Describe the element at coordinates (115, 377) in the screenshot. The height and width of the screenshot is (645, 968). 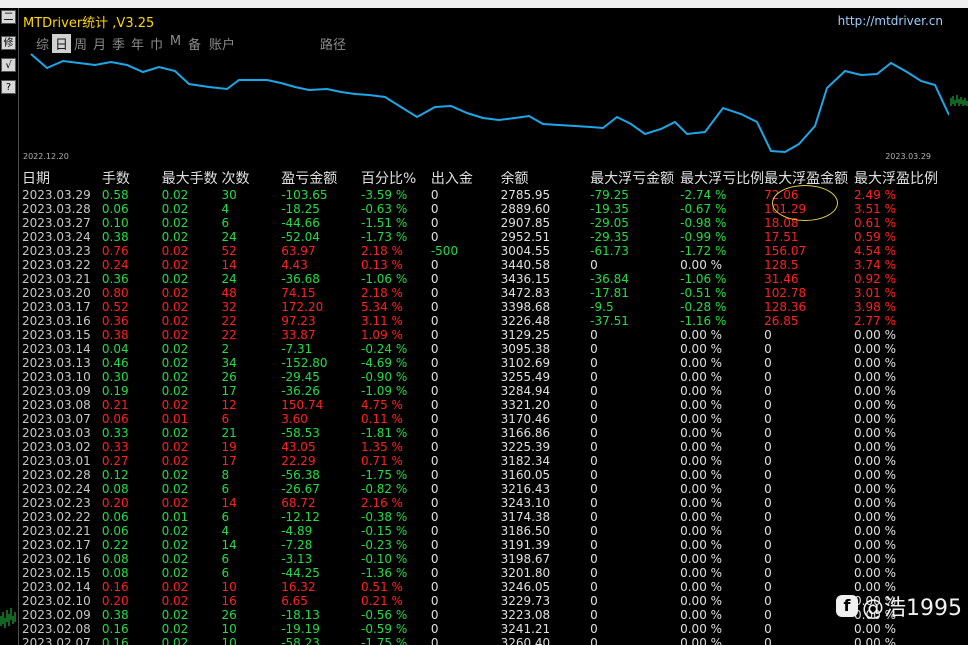
I see `cell-lots: 0.30` at that location.